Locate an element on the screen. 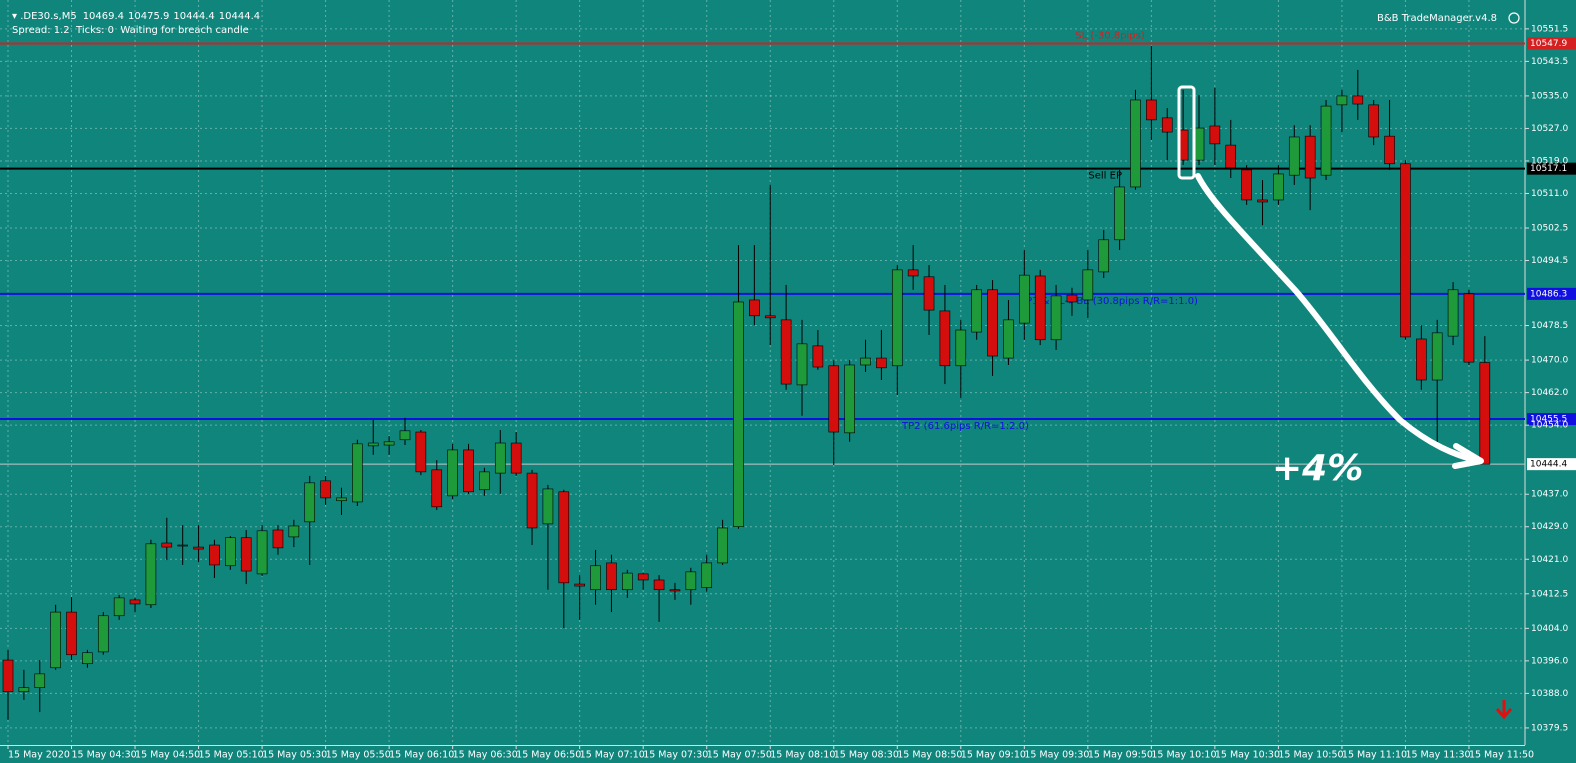  x-tick-label: 15 May 10:50 is located at coordinates (1310, 755).